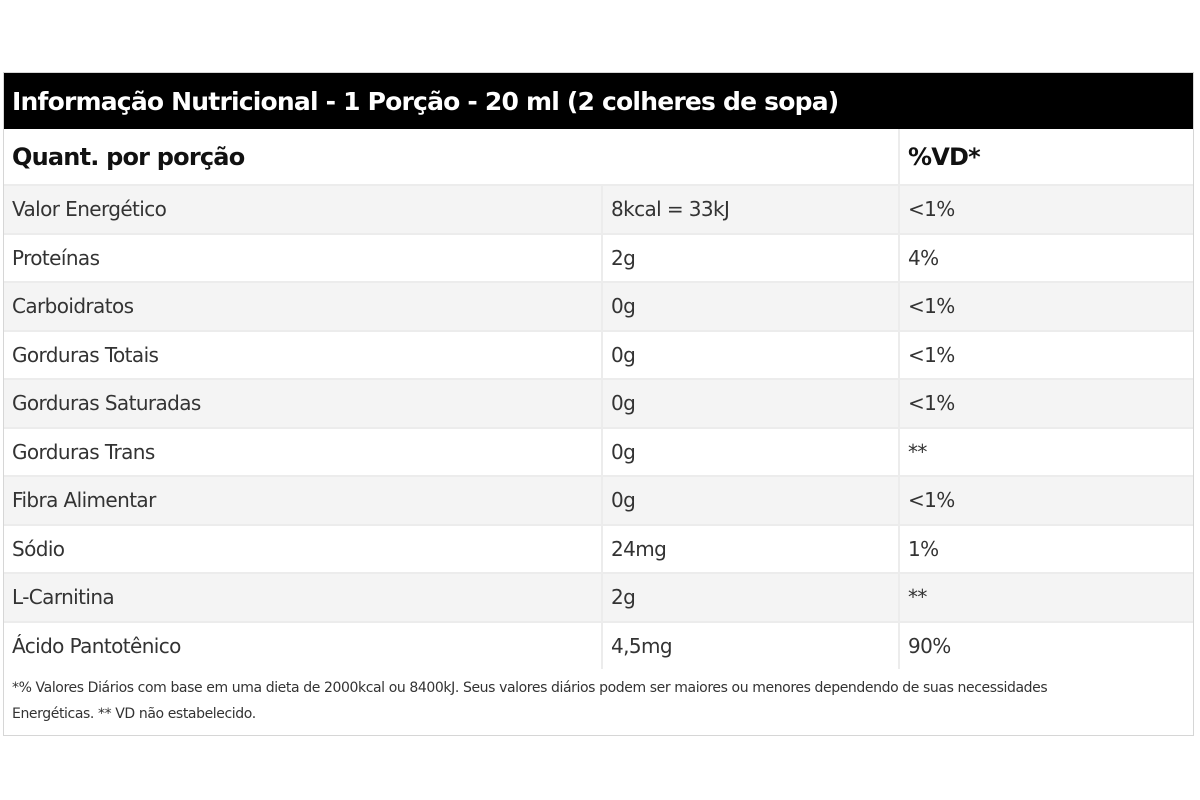 The height and width of the screenshot is (800, 1200). Describe the element at coordinates (749, 645) in the screenshot. I see `nutrient-amount: 4,5mg` at that location.